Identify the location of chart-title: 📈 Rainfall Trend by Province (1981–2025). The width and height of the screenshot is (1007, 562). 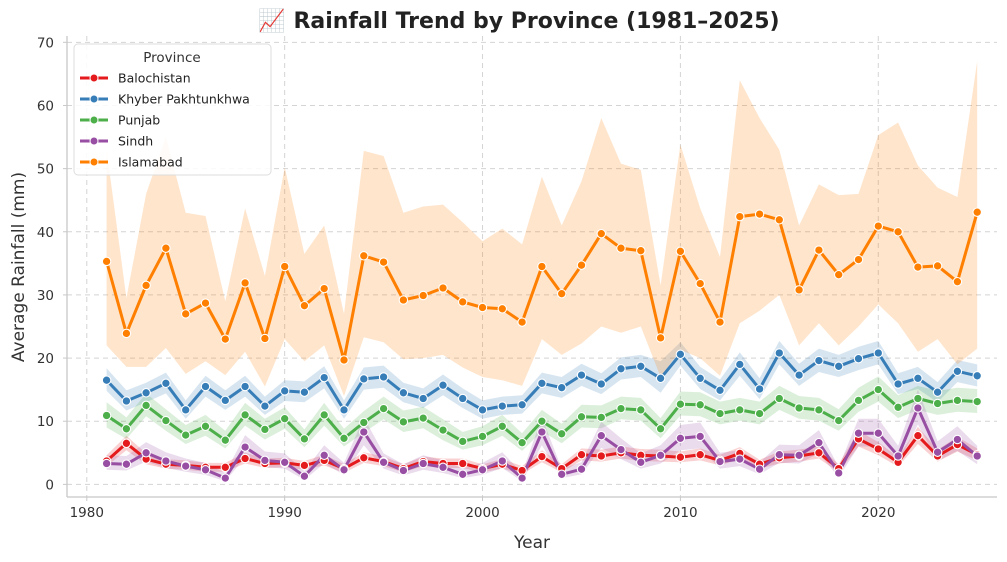
(518, 21).